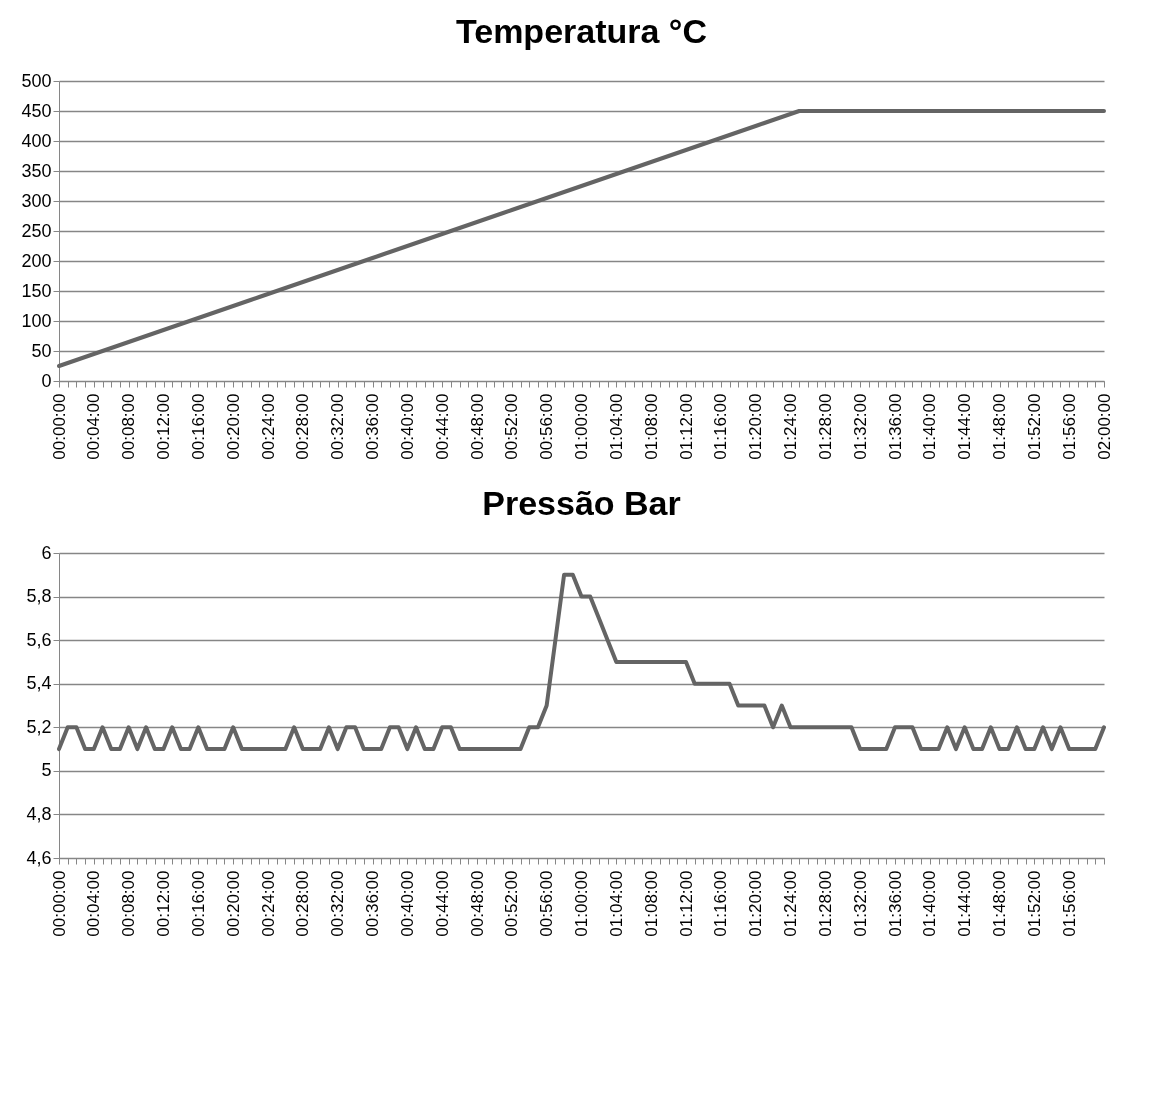  Describe the element at coordinates (39, 813) in the screenshot. I see `y-tick-label: 4,8` at that location.